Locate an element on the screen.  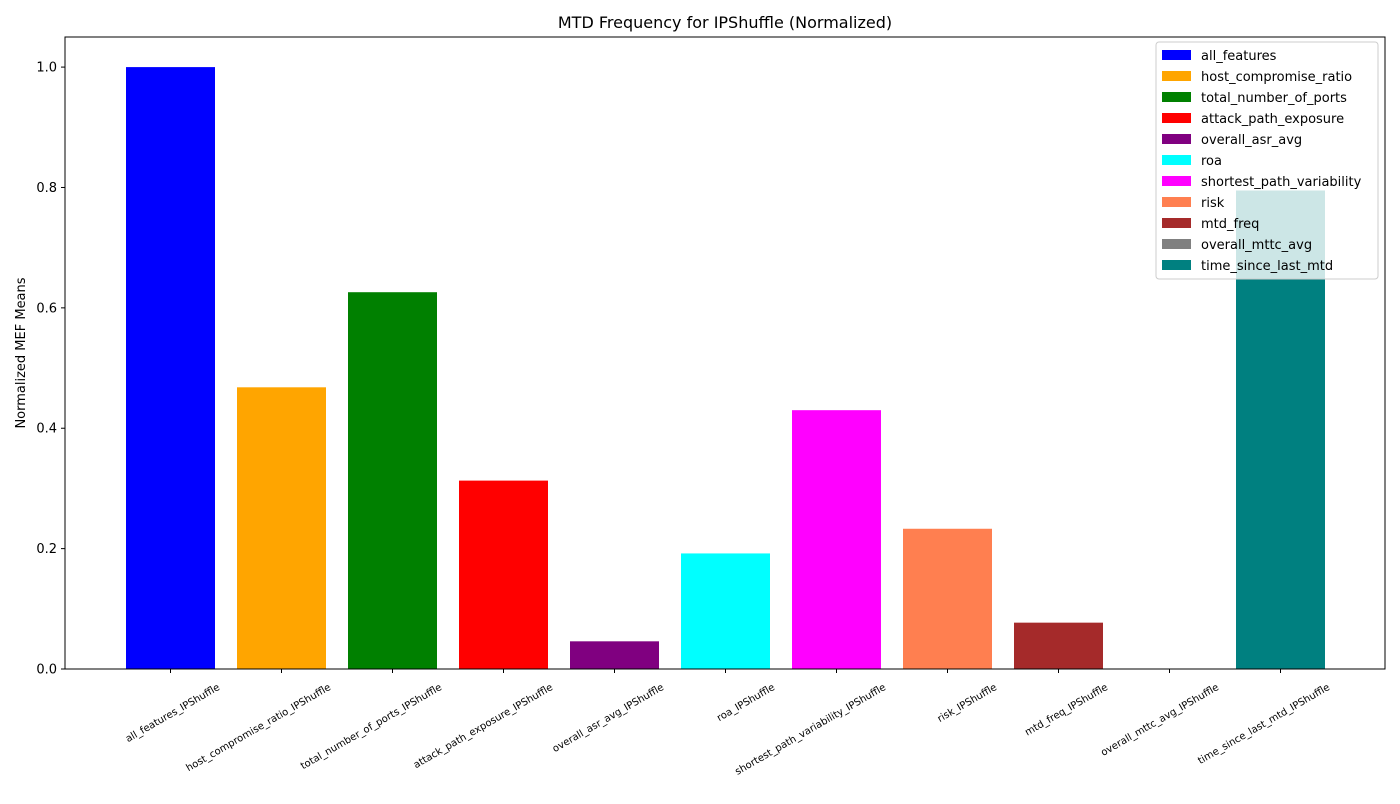
y-ticks-layer: 0.0 0.2 0.4 0.6 0.8 1.0 is located at coordinates (50, 369).